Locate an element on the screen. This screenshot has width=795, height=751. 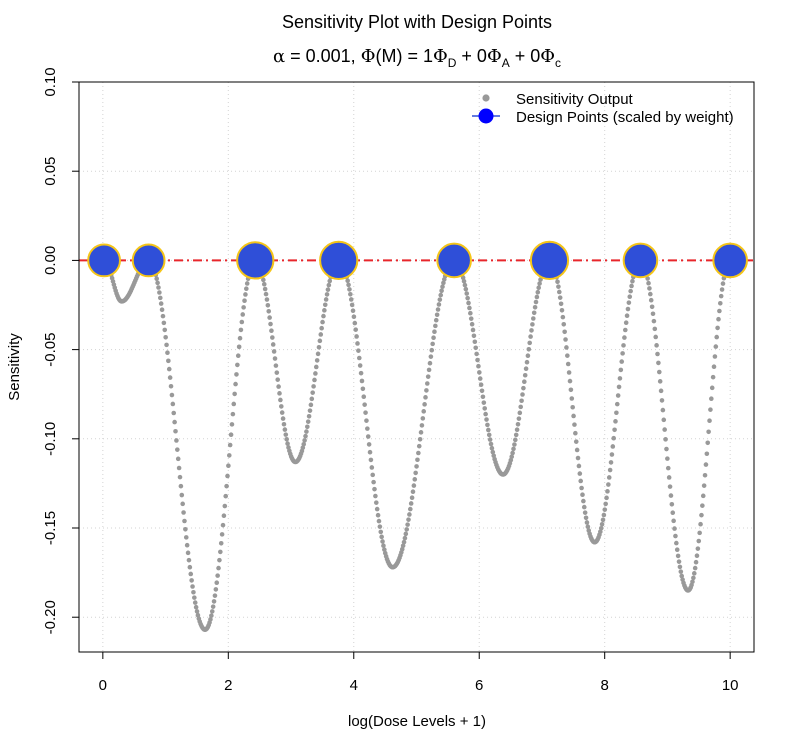
y-tick-label: -0.20 is located at coordinates (50, 617).